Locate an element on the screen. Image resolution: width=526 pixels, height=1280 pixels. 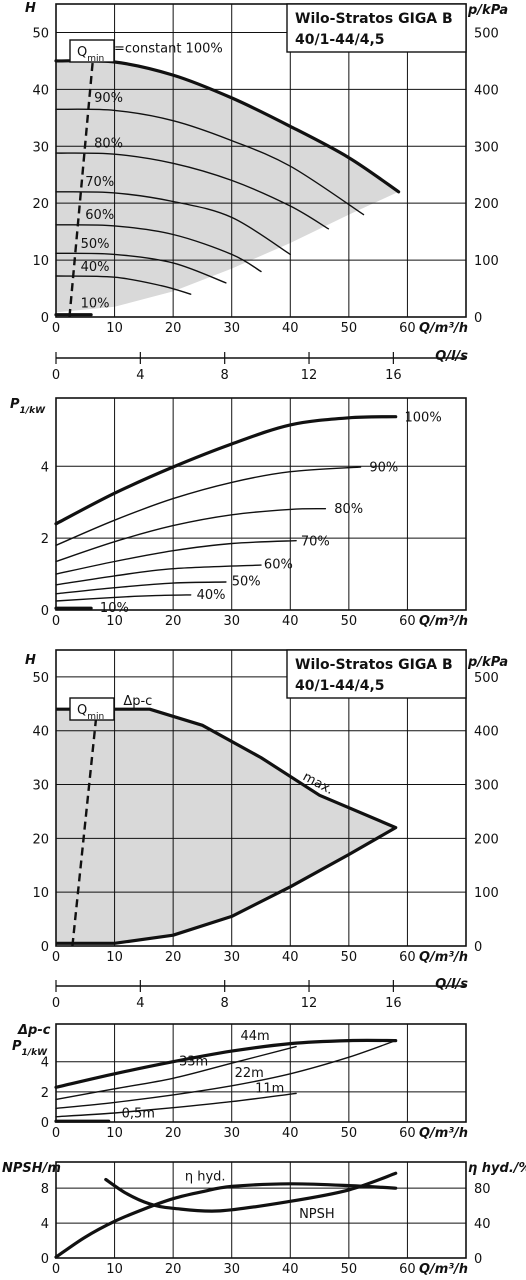
y2-tick-label: 500 is located at coordinates (486, 33).